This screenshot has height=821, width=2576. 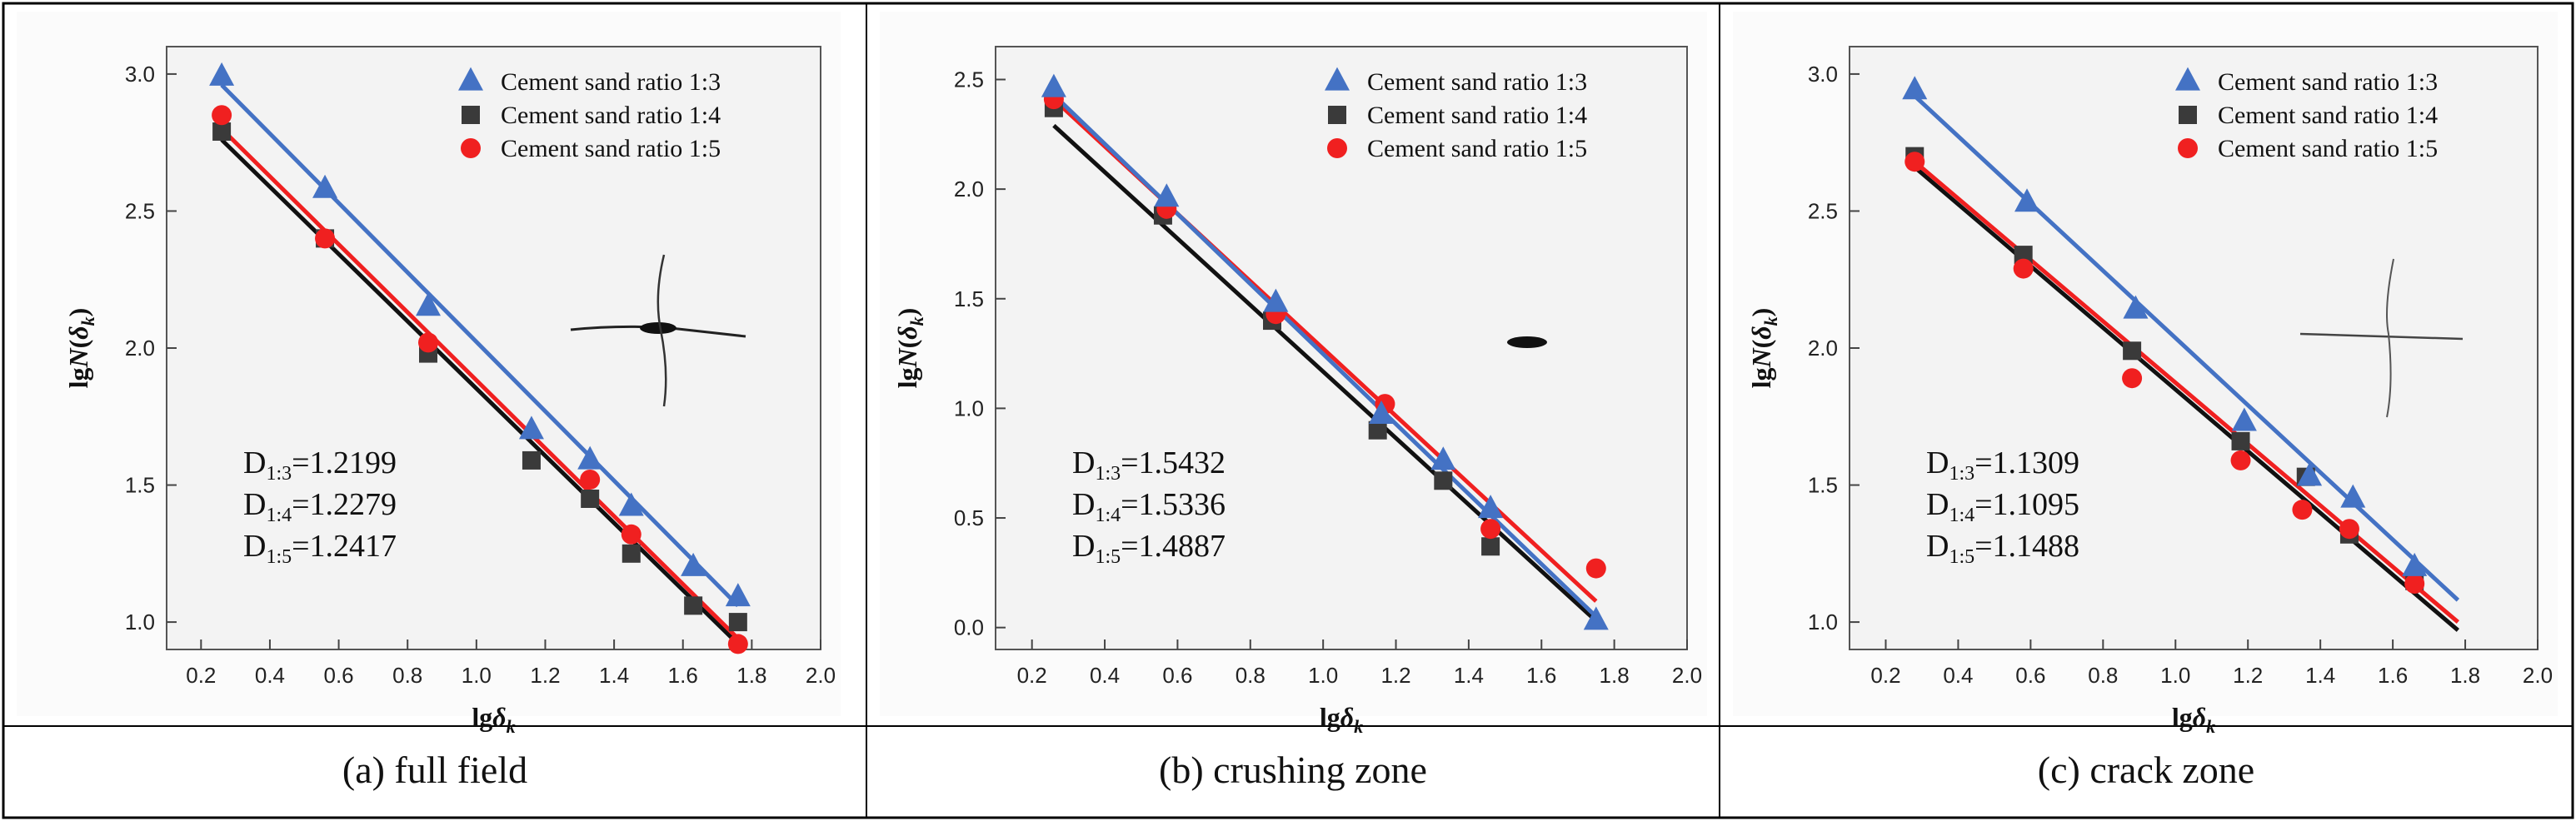 What do you see at coordinates (1958, 675) in the screenshot?
I see `x-tick-label: 0.4` at bounding box center [1958, 675].